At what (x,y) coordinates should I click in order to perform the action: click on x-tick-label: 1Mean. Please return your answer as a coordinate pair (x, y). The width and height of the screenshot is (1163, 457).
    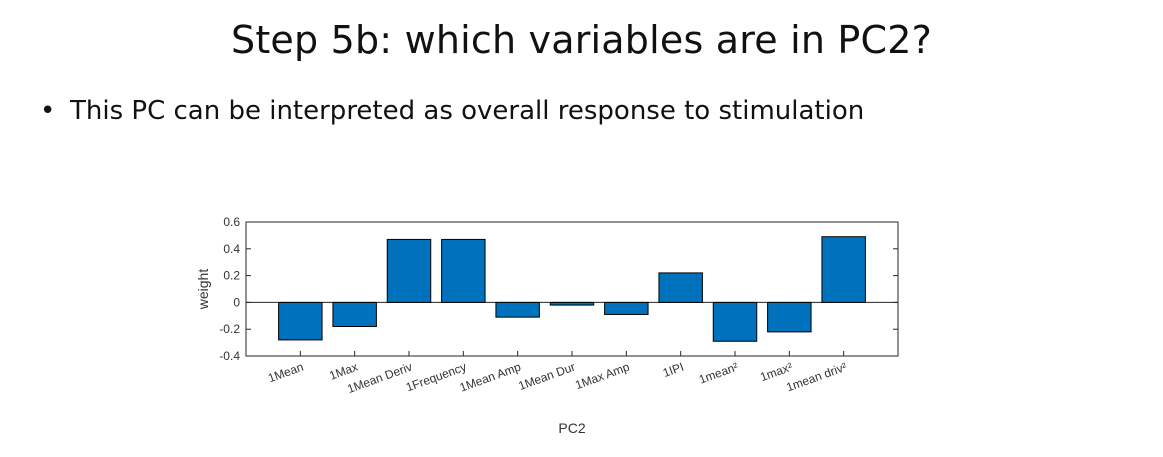
    Looking at the image, I should click on (285, 373).